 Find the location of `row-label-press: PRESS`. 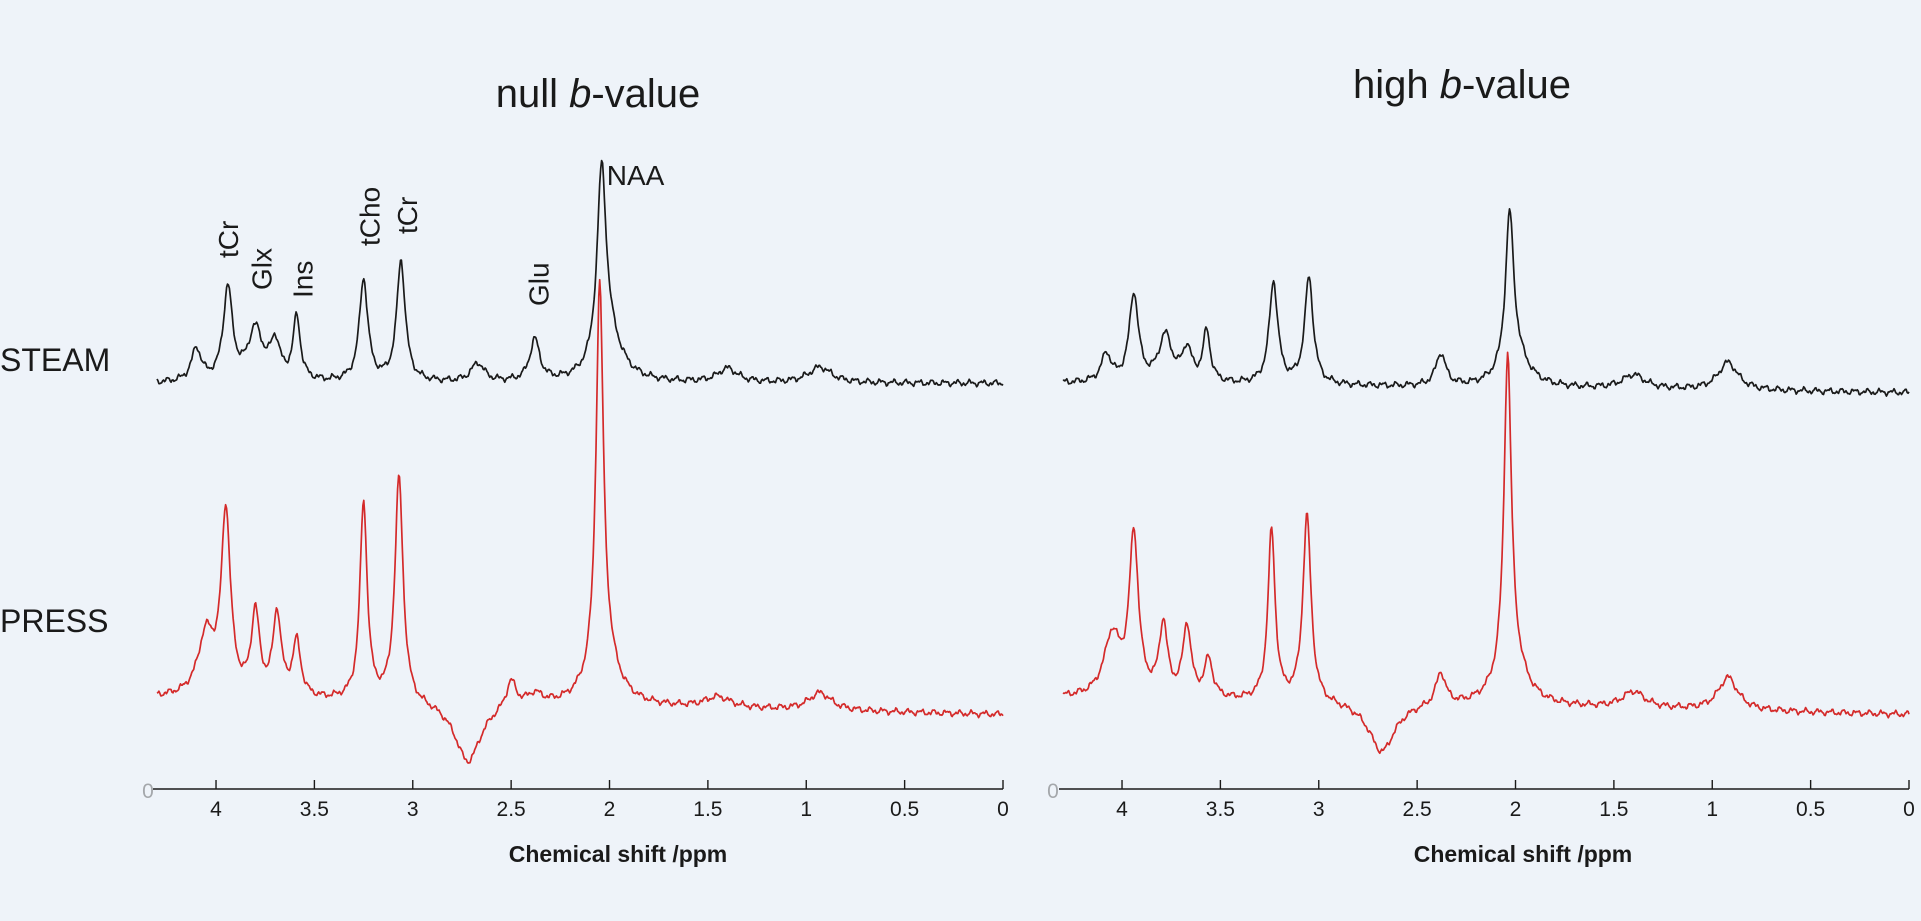

row-label-press: PRESS is located at coordinates (54, 621).